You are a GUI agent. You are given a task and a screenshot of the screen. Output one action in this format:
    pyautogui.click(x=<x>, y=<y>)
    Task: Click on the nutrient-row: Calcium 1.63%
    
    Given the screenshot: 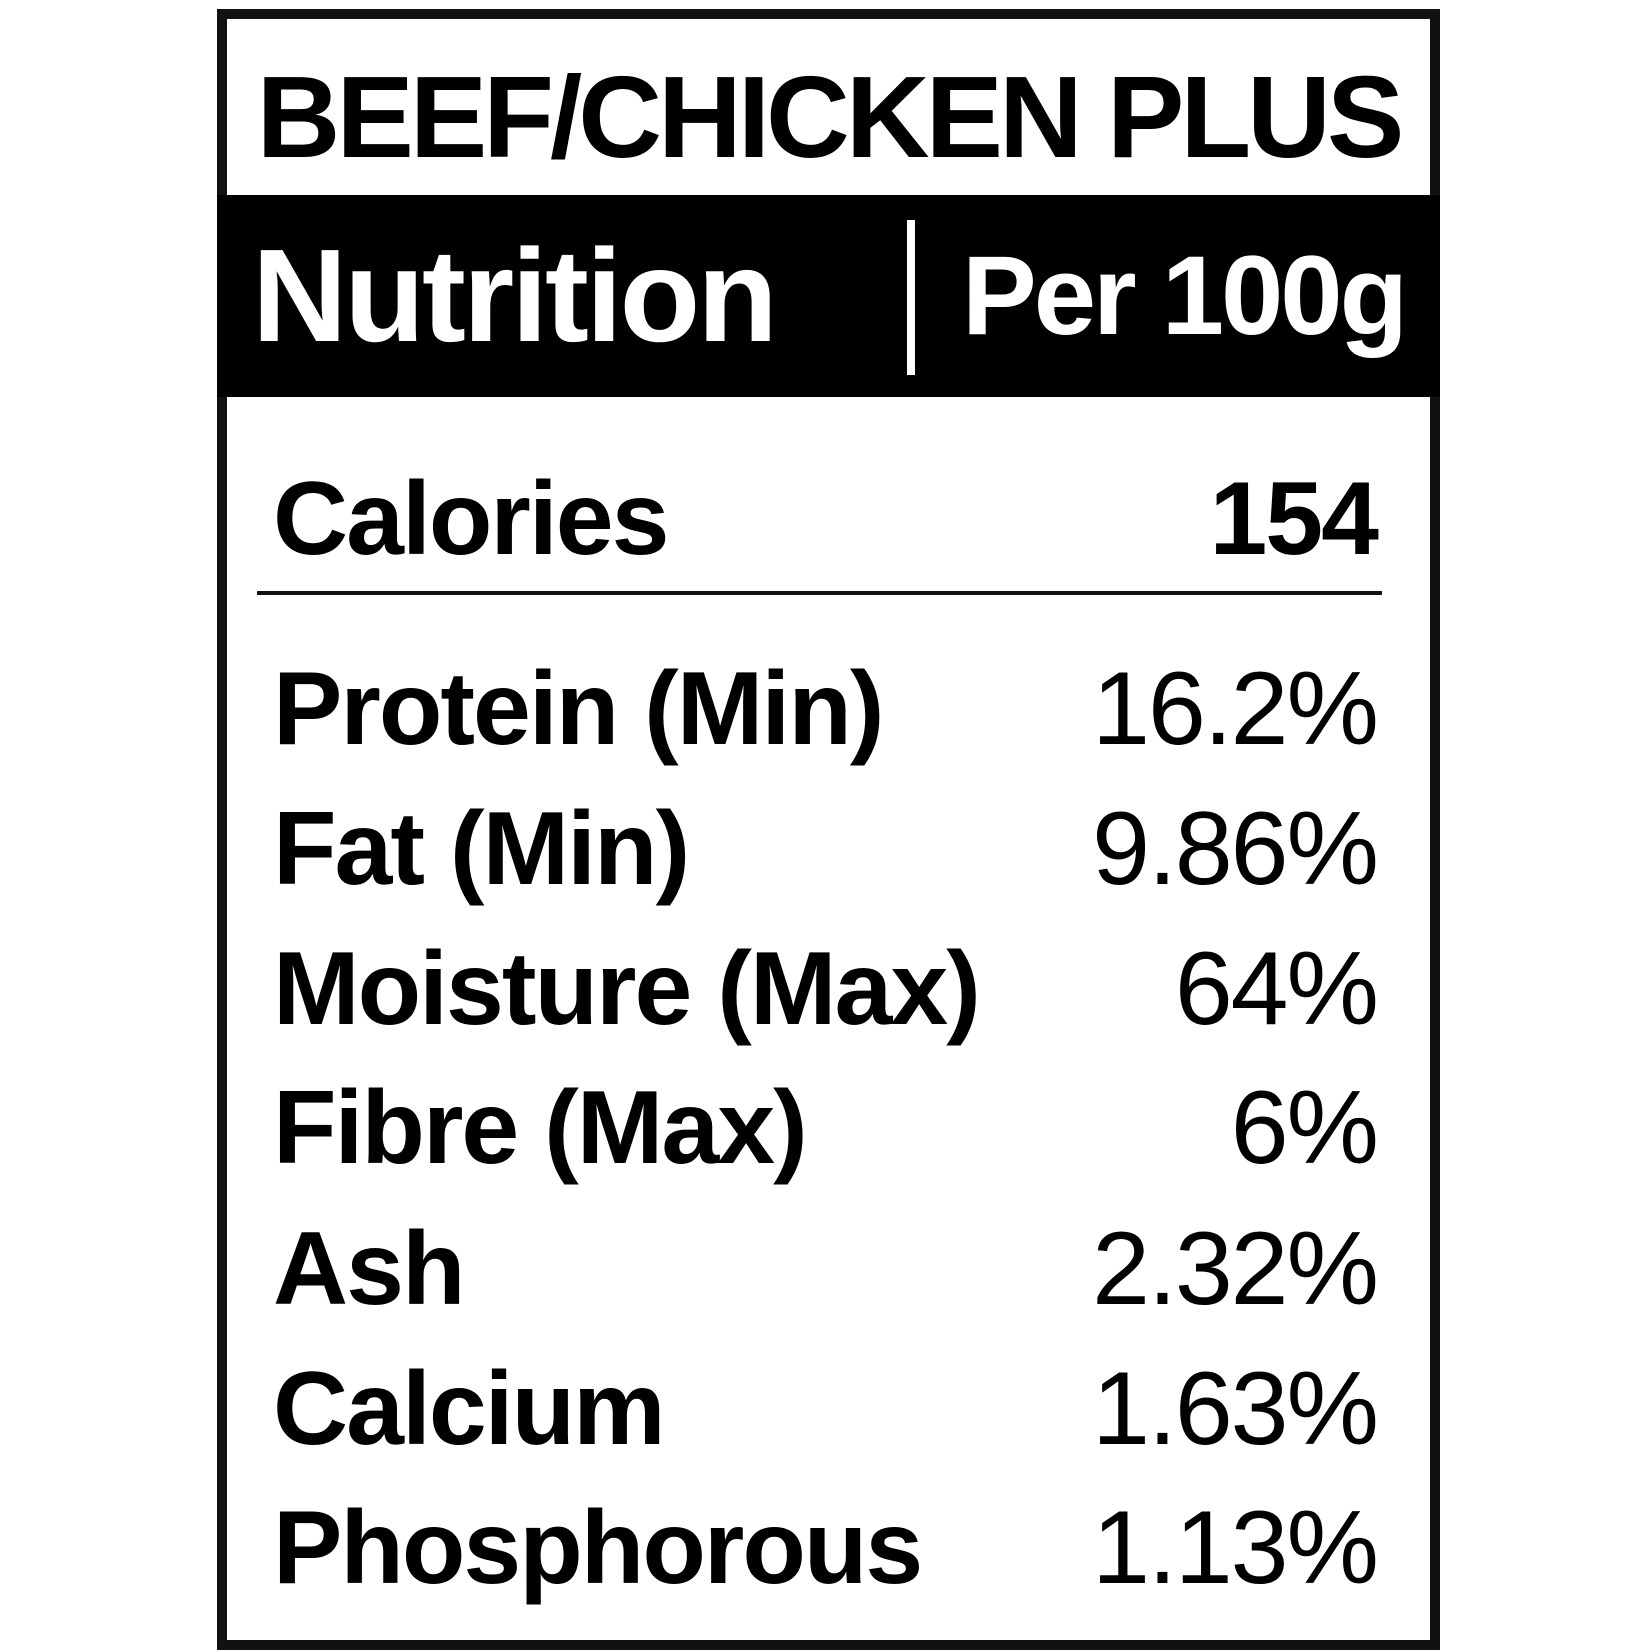 What is the action you would take?
    pyautogui.click(x=826, y=1409)
    